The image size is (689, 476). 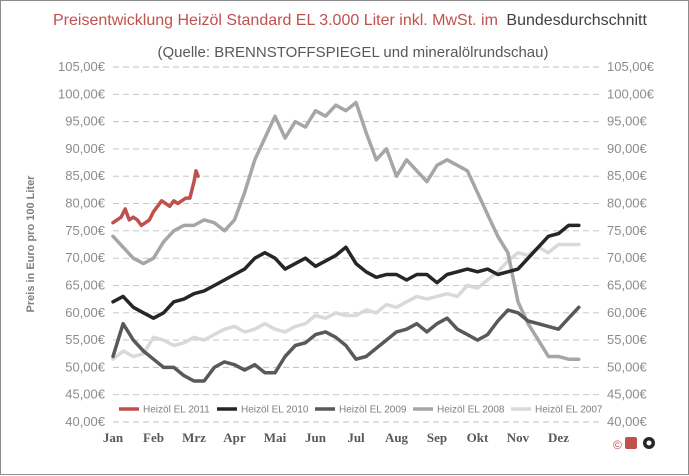 I want to click on logo: ©, so click(x=634, y=444).